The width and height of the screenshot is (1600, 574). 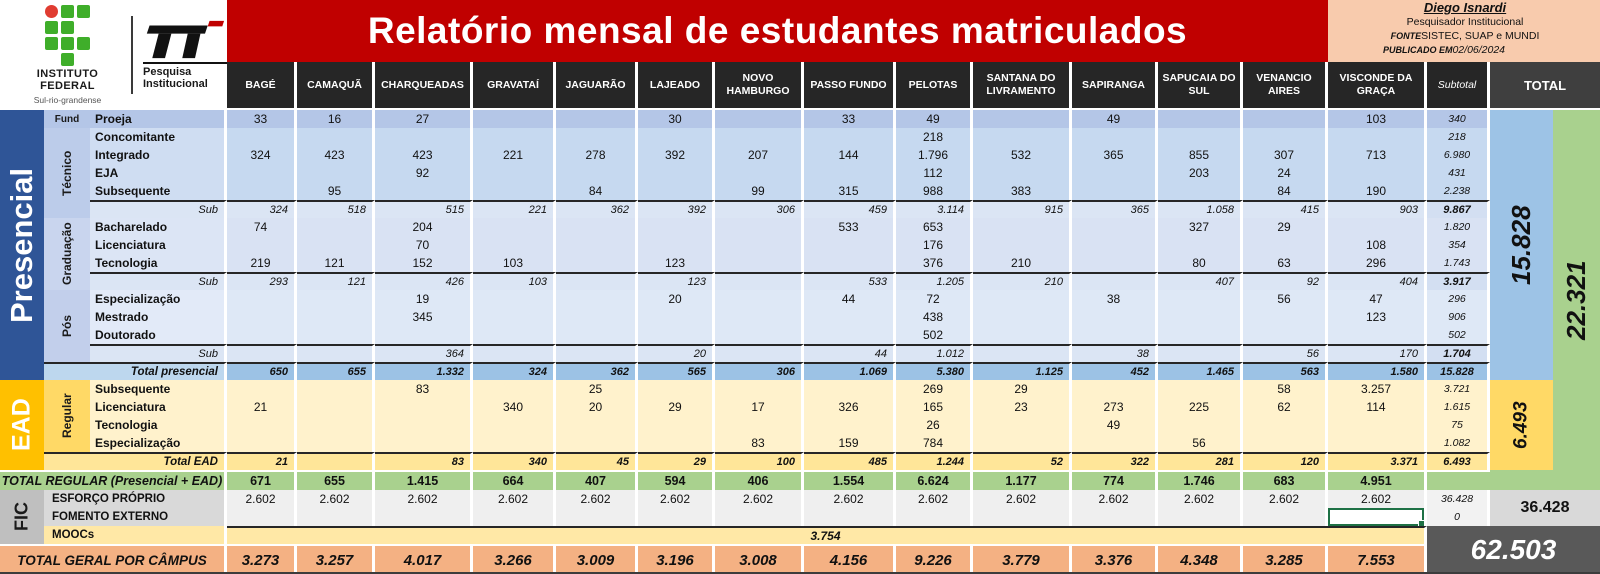 What do you see at coordinates (424, 425) in the screenshot?
I see `cell-tecnologia-ead-charqueadas` at bounding box center [424, 425].